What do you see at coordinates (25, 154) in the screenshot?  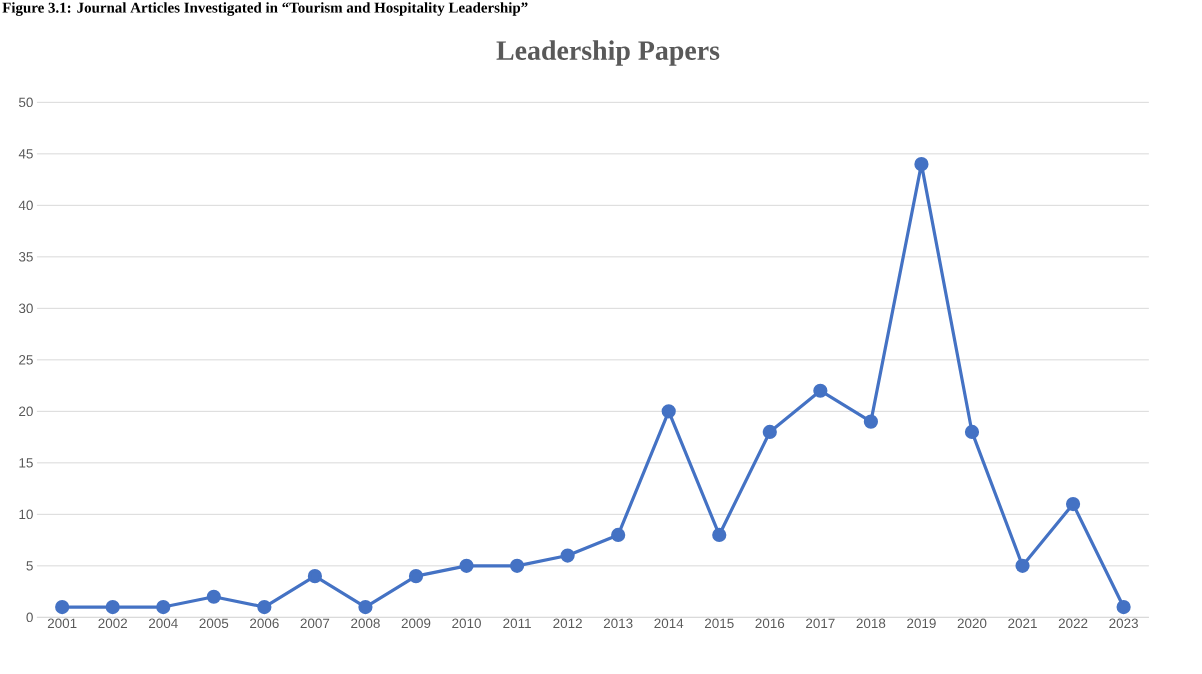 I see `y-tick-label: 45` at bounding box center [25, 154].